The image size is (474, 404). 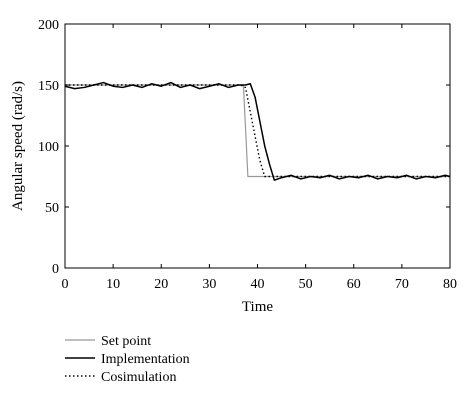 What do you see at coordinates (258, 284) in the screenshot?
I see `x-tick-label: 40` at bounding box center [258, 284].